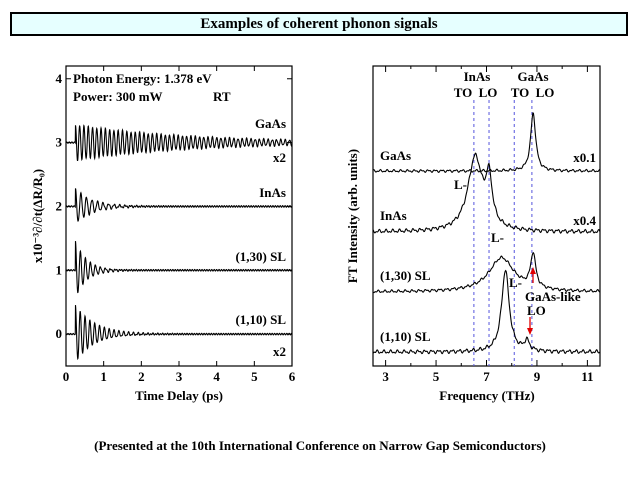 This screenshot has height=480, width=640. Describe the element at coordinates (260, 256) in the screenshot. I see `series-label-1-30-sl: (1,30) SL` at that location.